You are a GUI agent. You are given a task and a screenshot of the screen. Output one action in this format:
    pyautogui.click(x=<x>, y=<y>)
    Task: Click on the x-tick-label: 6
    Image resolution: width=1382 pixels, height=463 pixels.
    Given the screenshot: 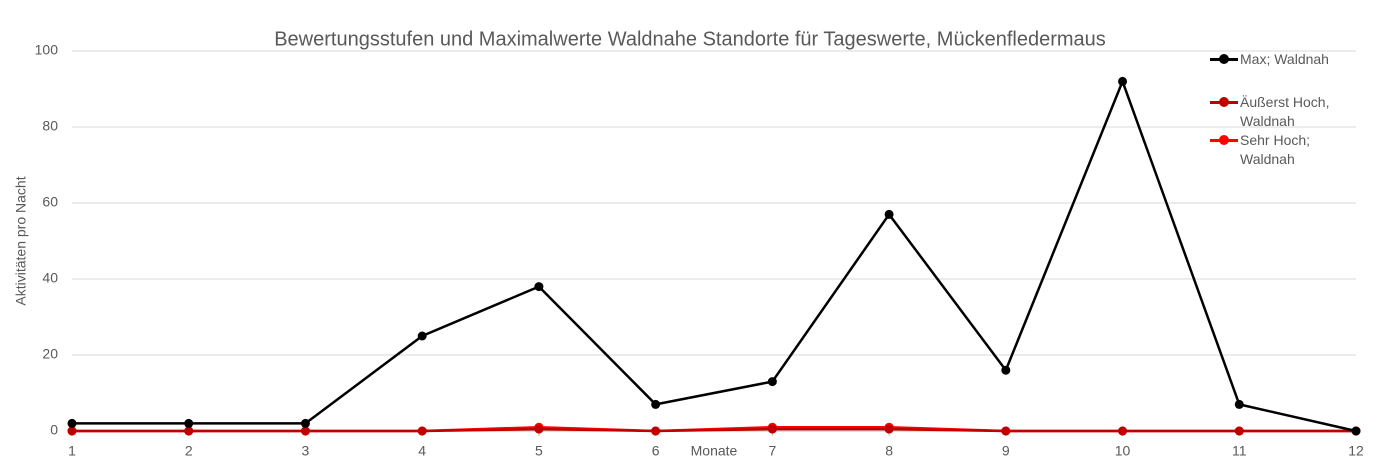 What is the action you would take?
    pyautogui.click(x=656, y=451)
    